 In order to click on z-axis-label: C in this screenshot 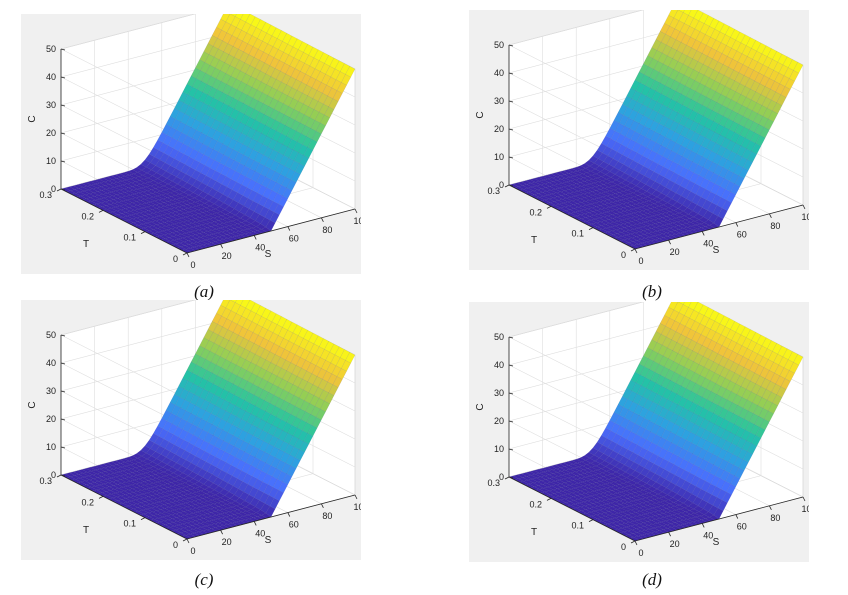, I will do `click(480, 406)`.